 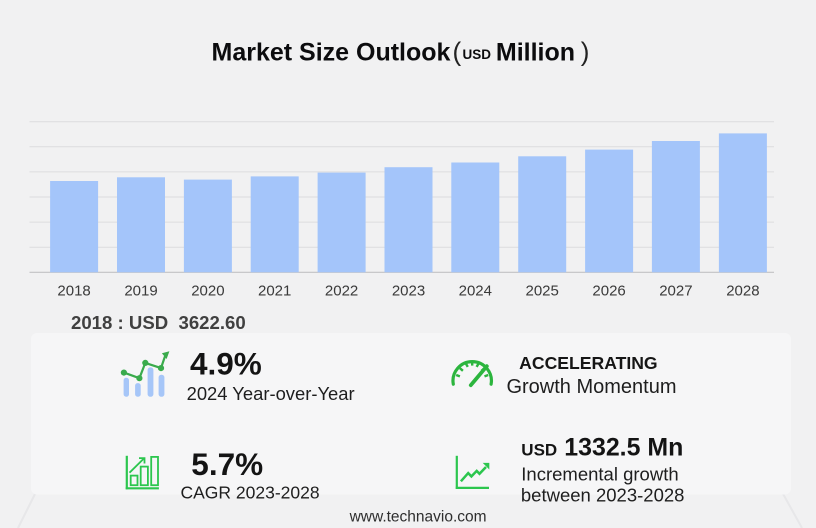 What do you see at coordinates (250, 493) in the screenshot?
I see `svg-text: CAGR 2023-2028` at bounding box center [250, 493].